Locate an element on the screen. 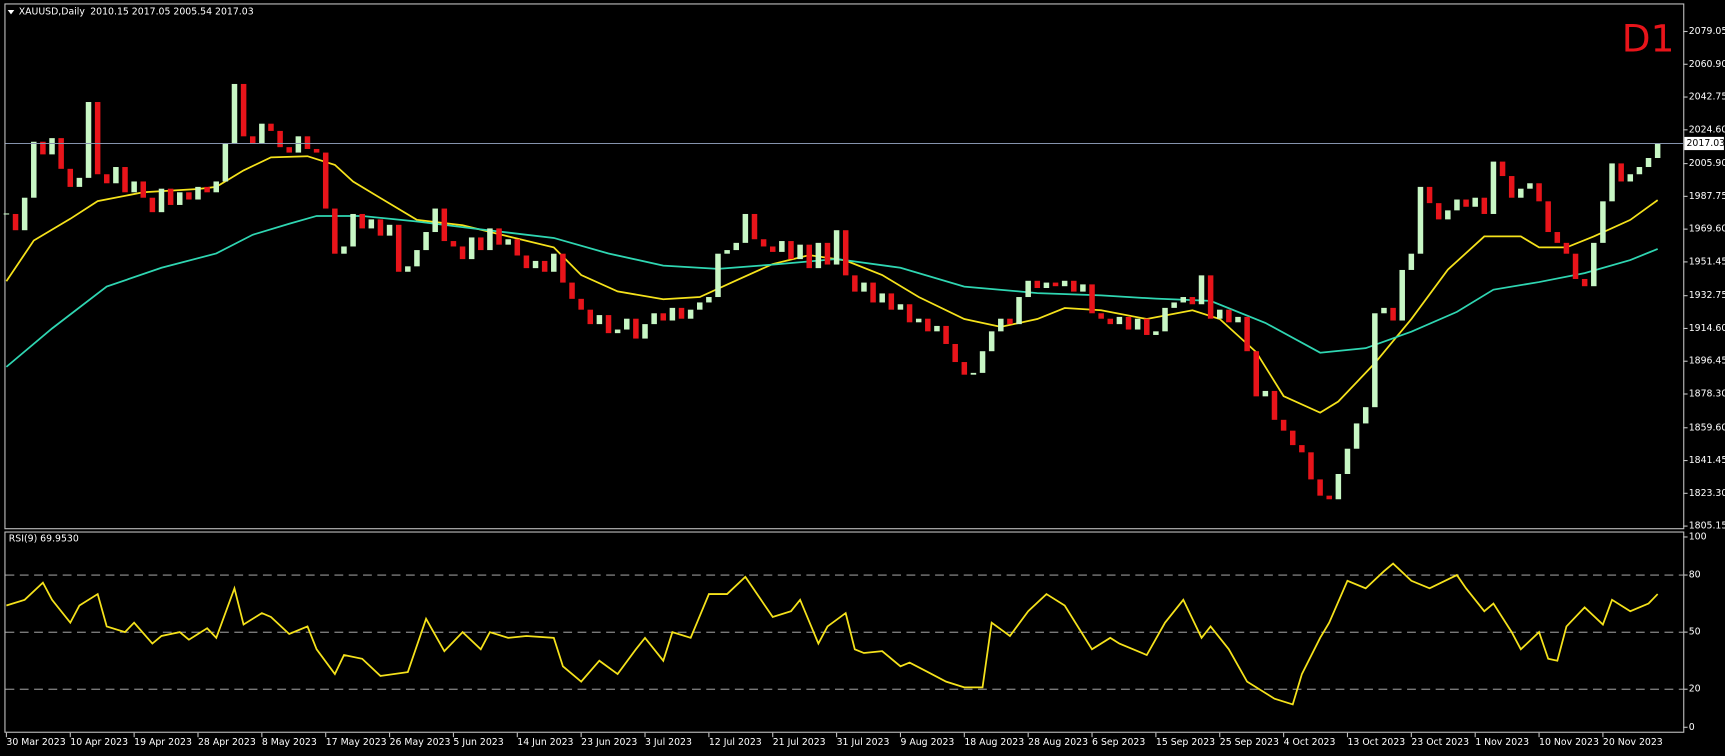  y-tick-label: 1987.75 is located at coordinates (1707, 196).